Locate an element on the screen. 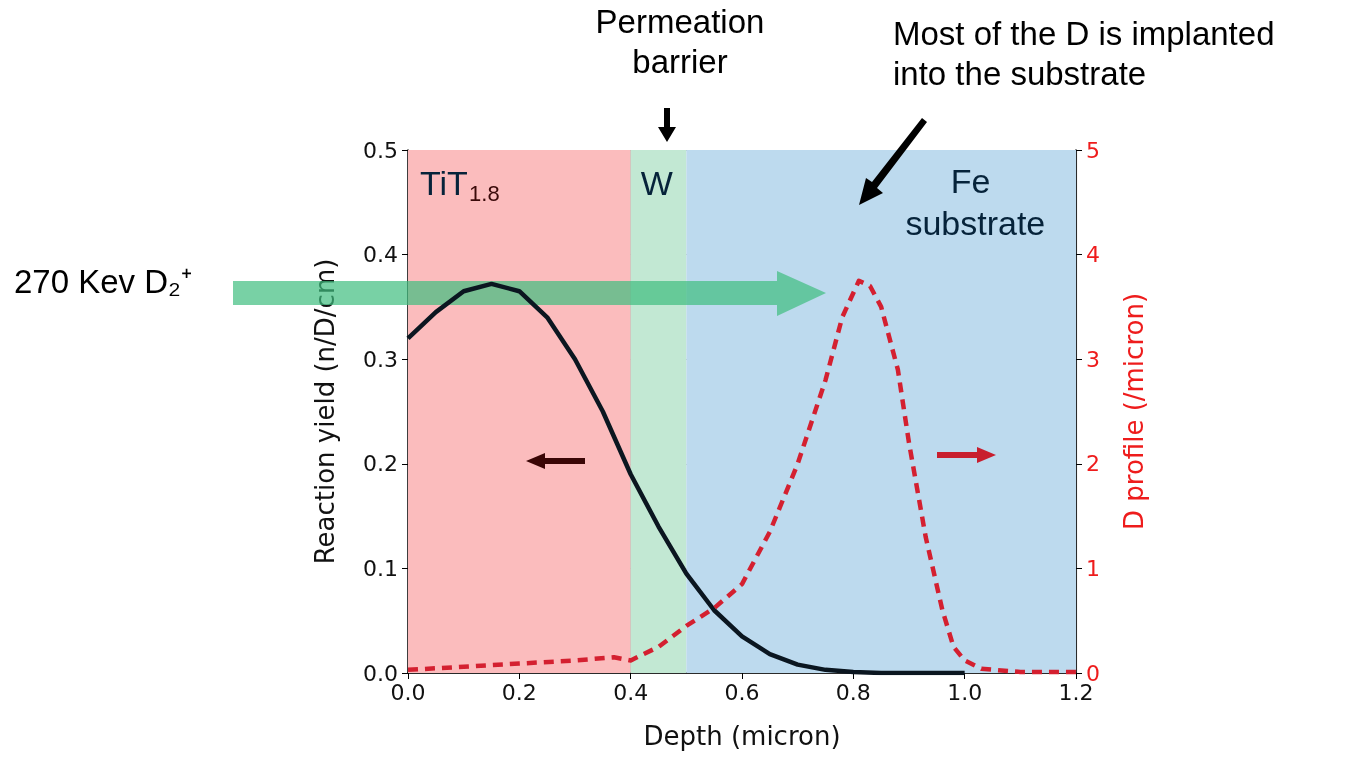 This screenshot has height=758, width=1357. y2-tick-label: 2 is located at coordinates (1093, 464).